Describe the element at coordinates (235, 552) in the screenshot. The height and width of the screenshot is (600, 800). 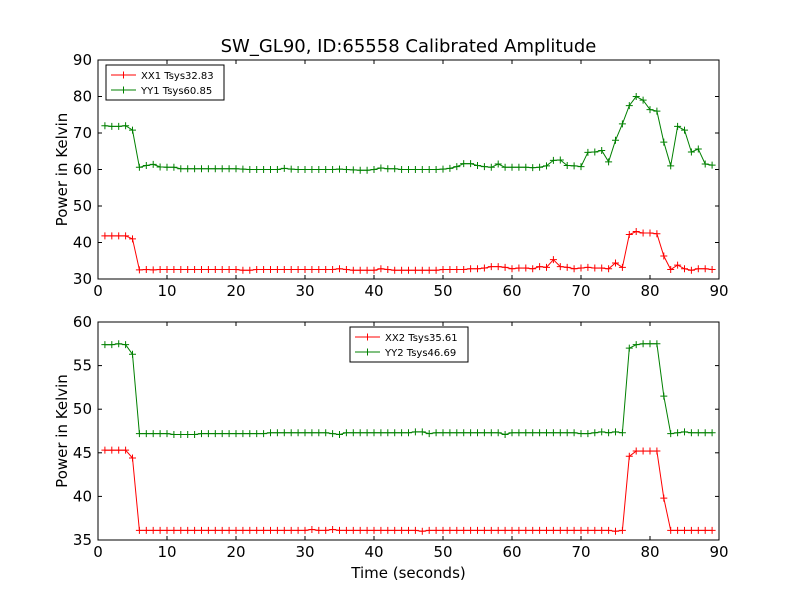
I see `x-tick-label-1-2: 20` at that location.